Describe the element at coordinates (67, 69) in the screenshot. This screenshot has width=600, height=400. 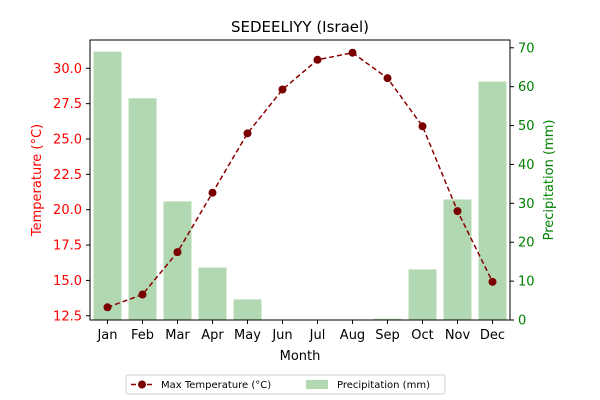
I see `y-left-tick-label: 30.0` at that location.